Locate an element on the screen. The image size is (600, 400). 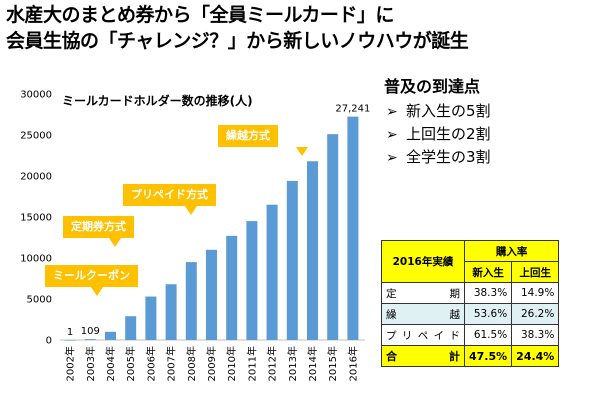
table-row: プリペイド 61.5% 38.3% is located at coordinates (470, 335).